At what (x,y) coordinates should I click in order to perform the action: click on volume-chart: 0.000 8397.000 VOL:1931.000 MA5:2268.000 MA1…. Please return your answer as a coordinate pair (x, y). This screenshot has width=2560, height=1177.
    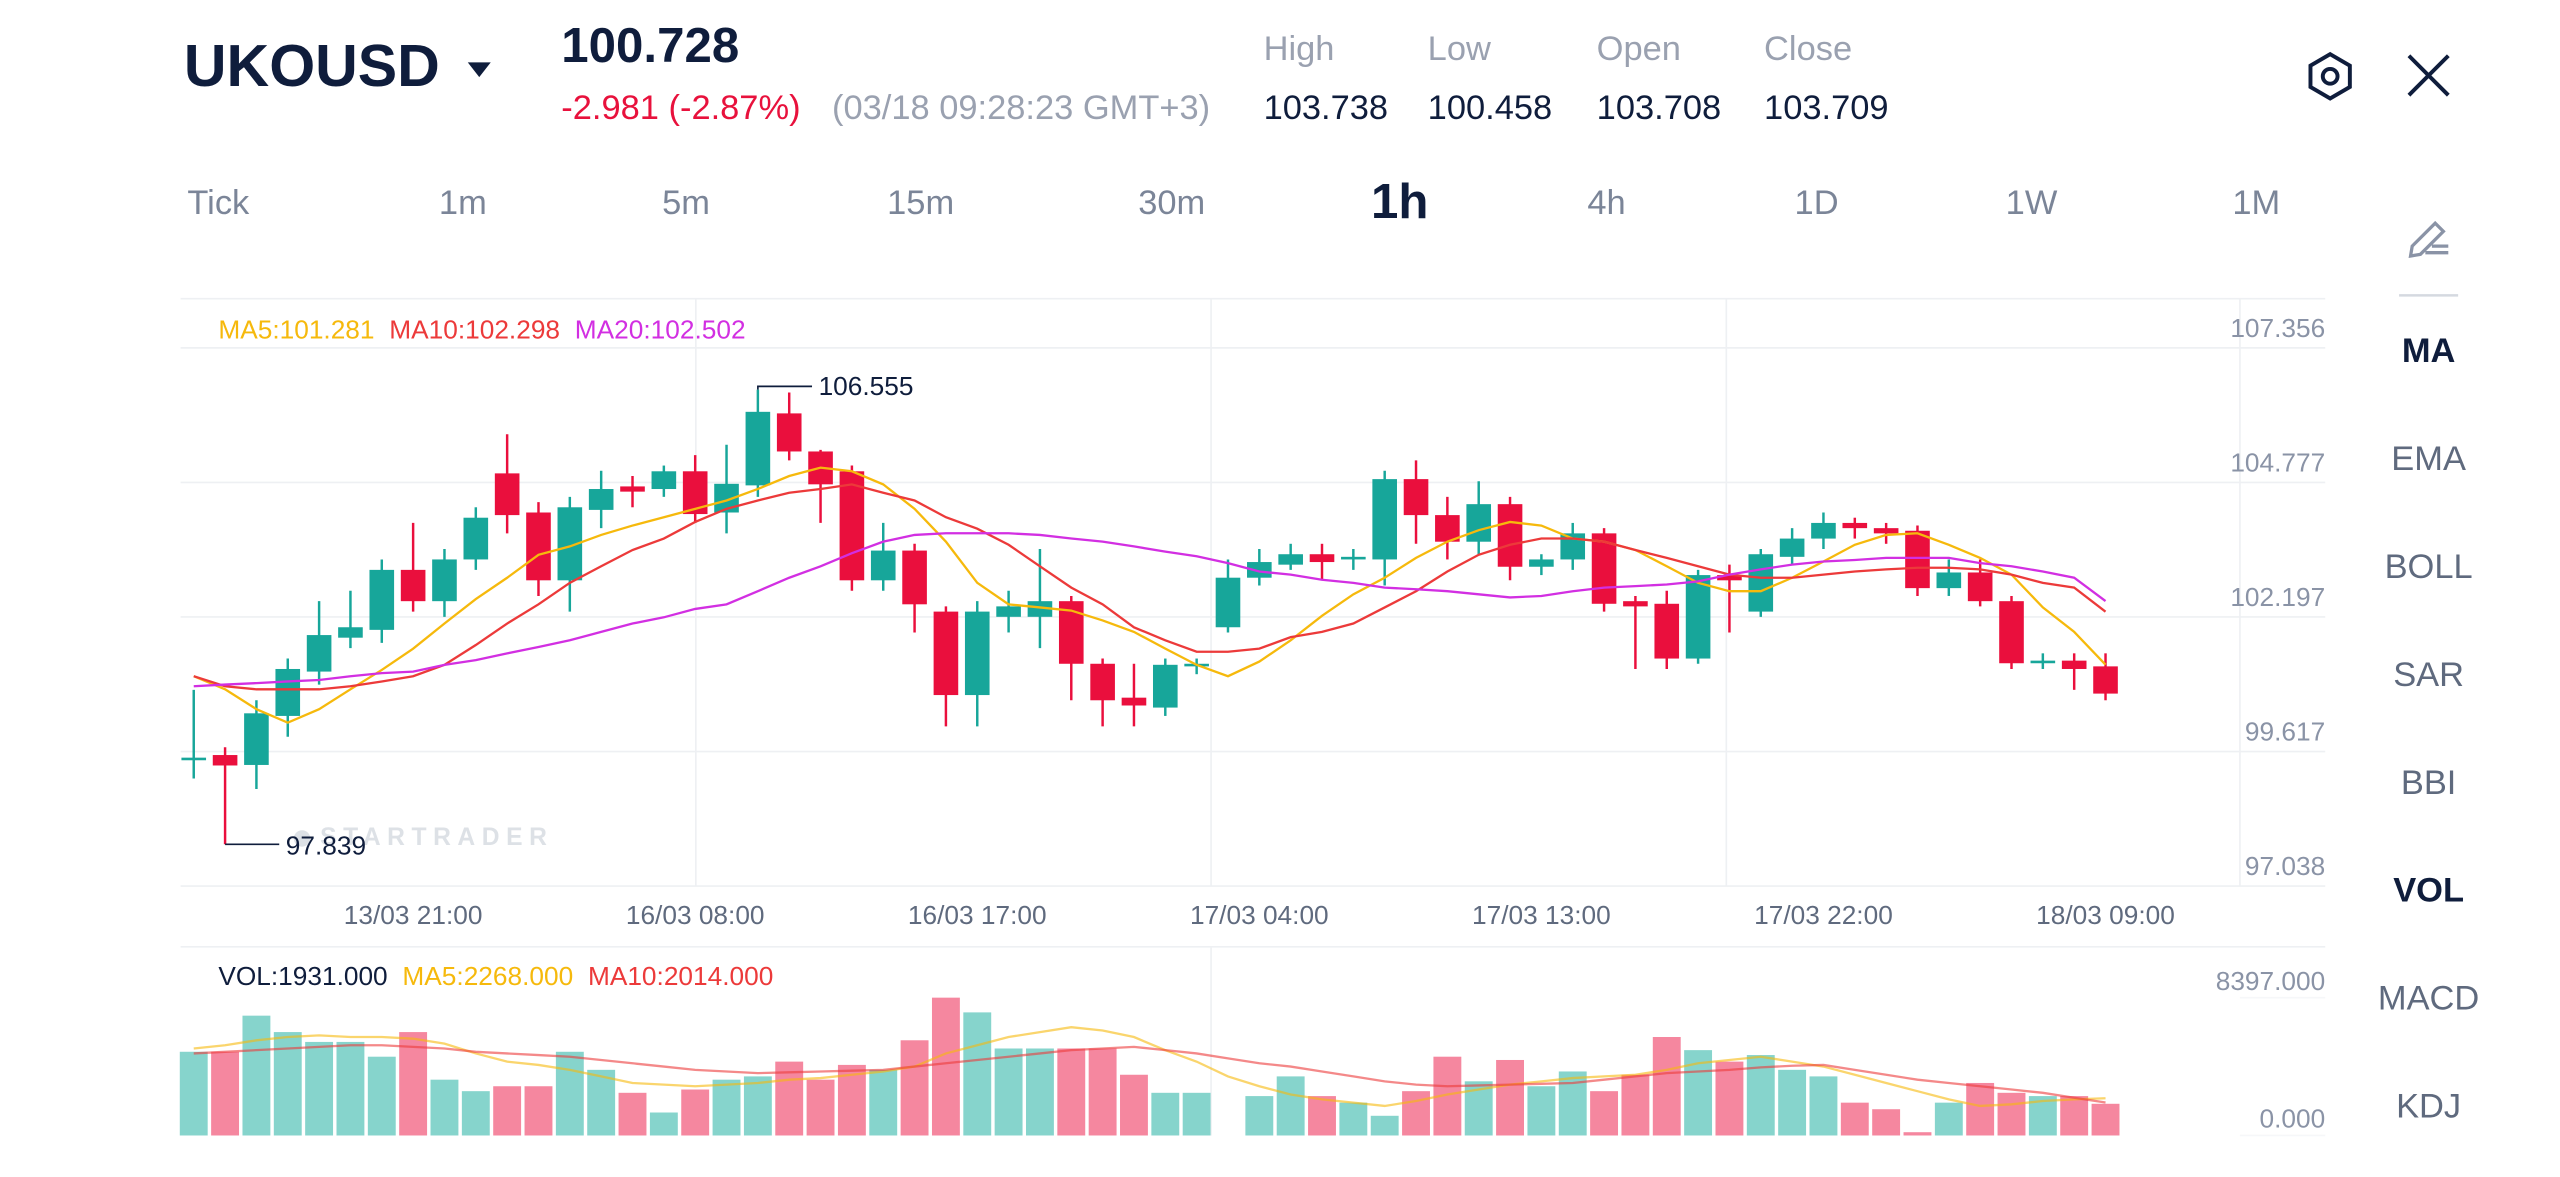
    Looking at the image, I should click on (1252, 1049).